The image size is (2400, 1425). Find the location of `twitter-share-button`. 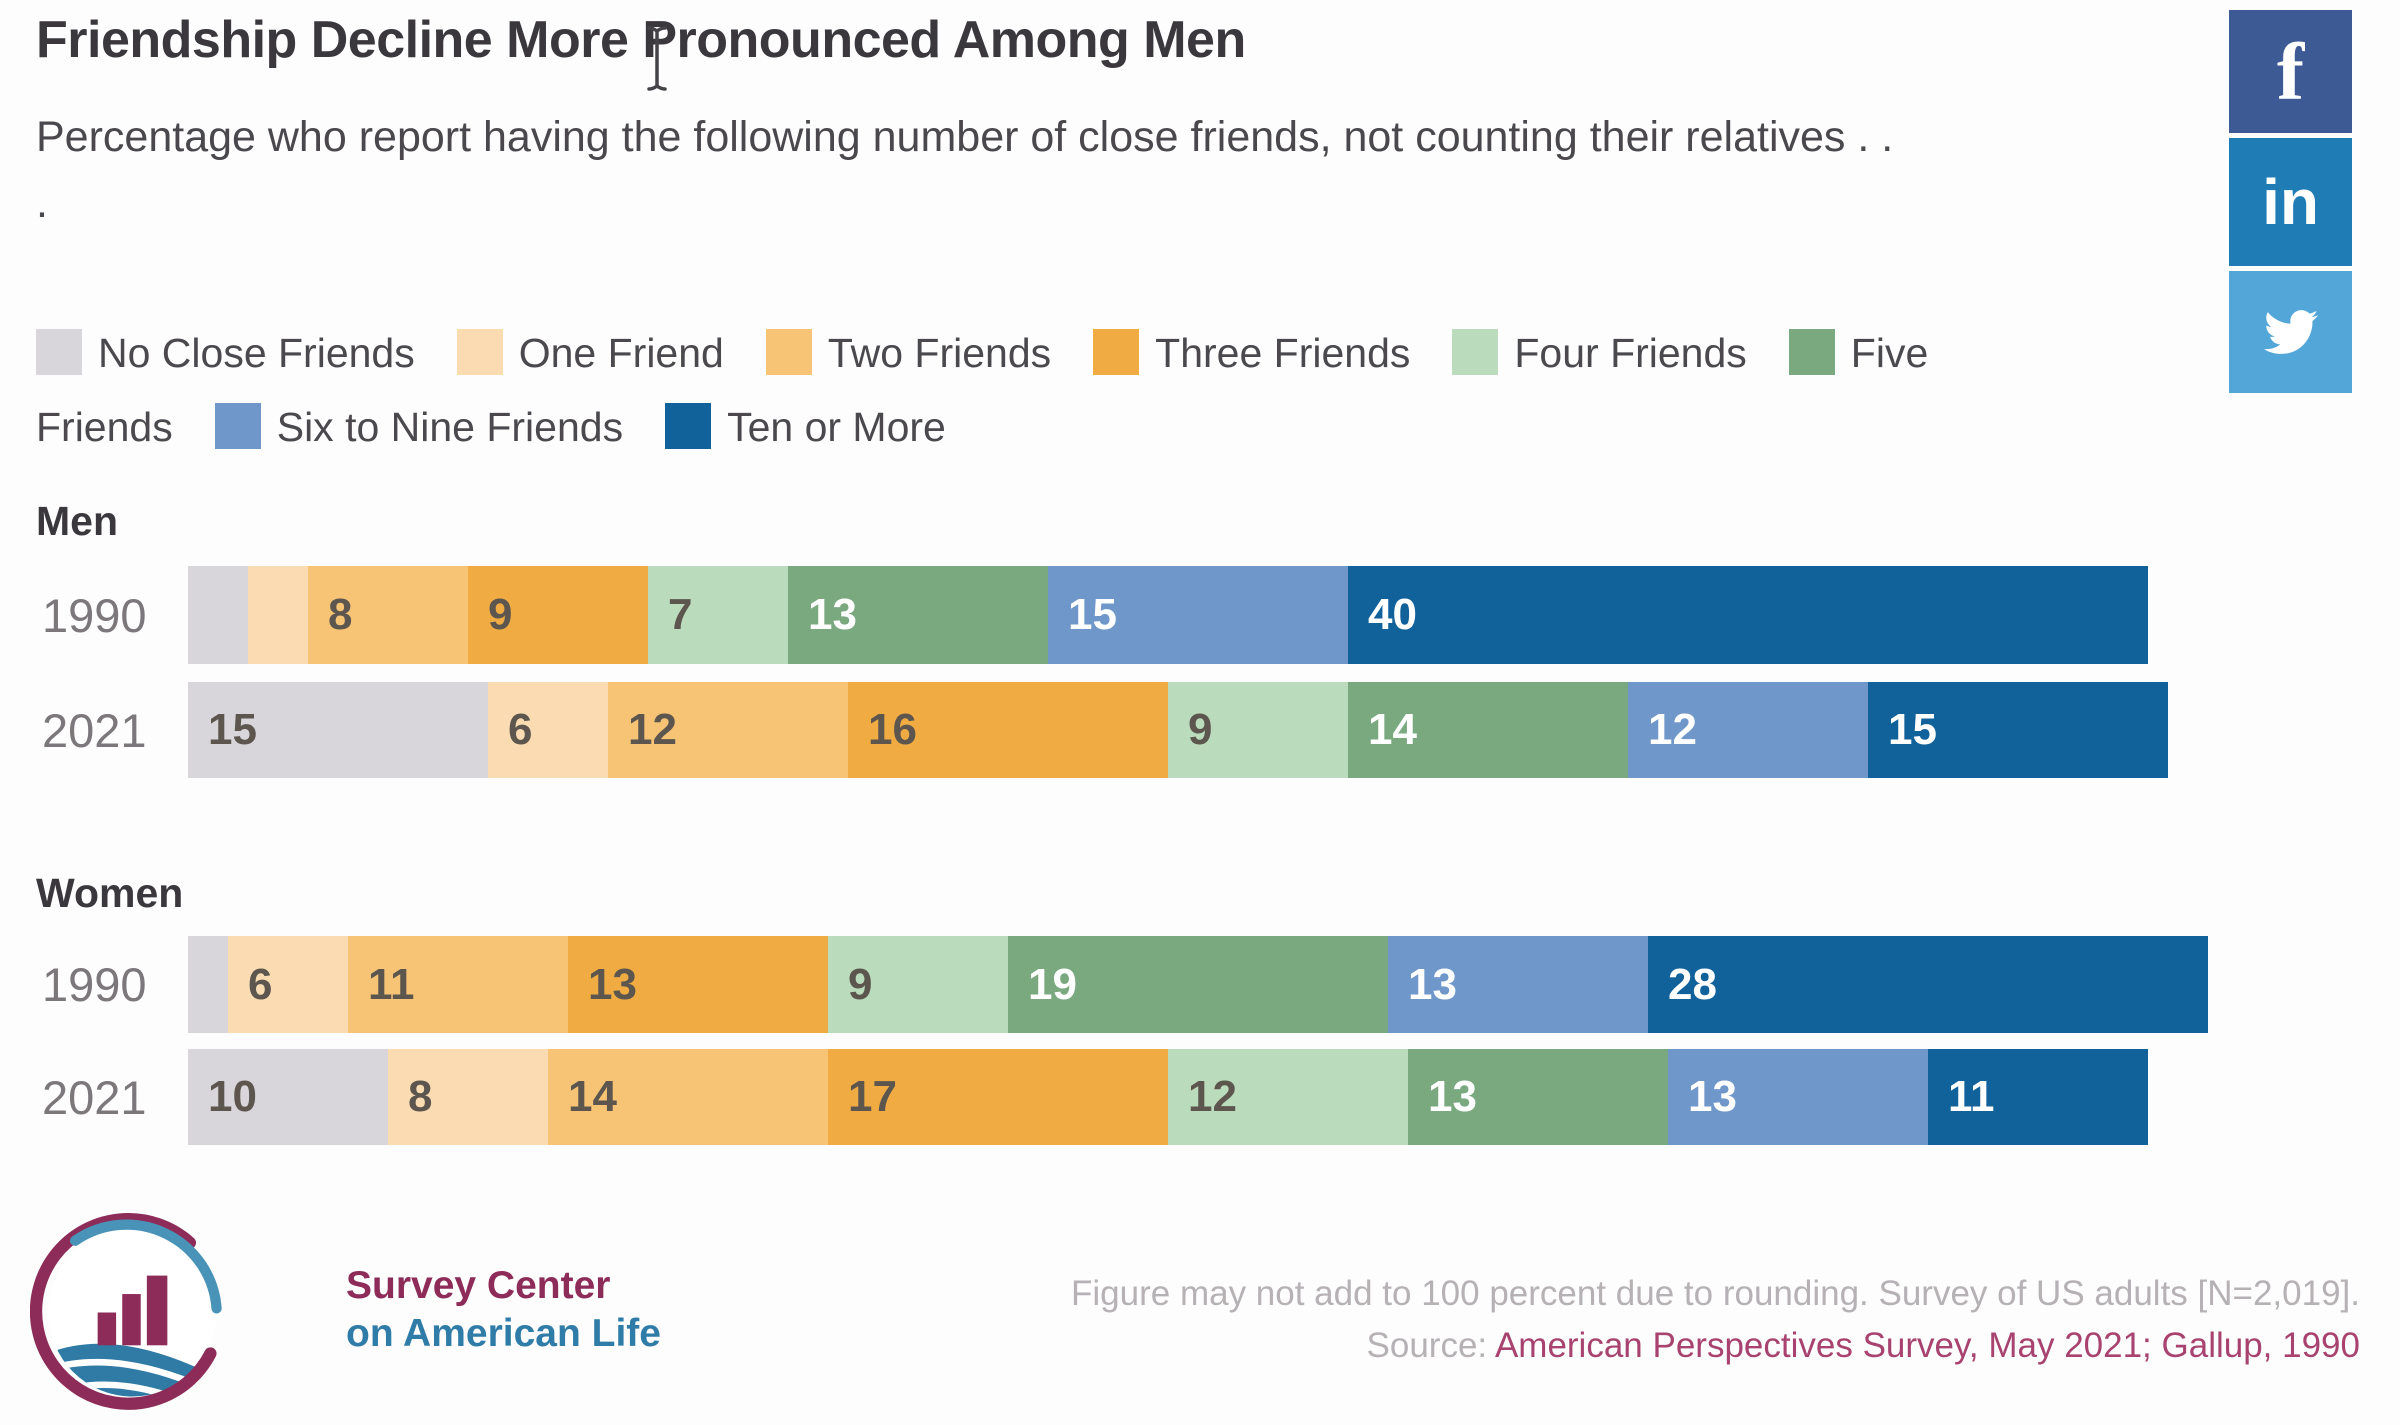

twitter-share-button is located at coordinates (2290, 332).